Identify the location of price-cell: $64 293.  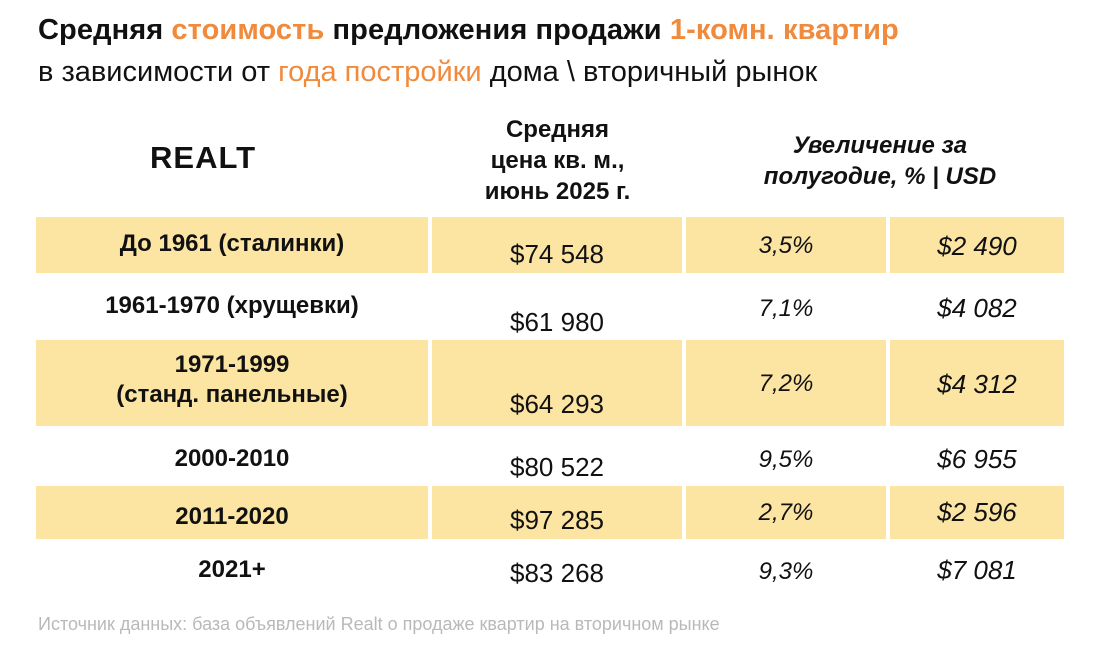
(557, 383).